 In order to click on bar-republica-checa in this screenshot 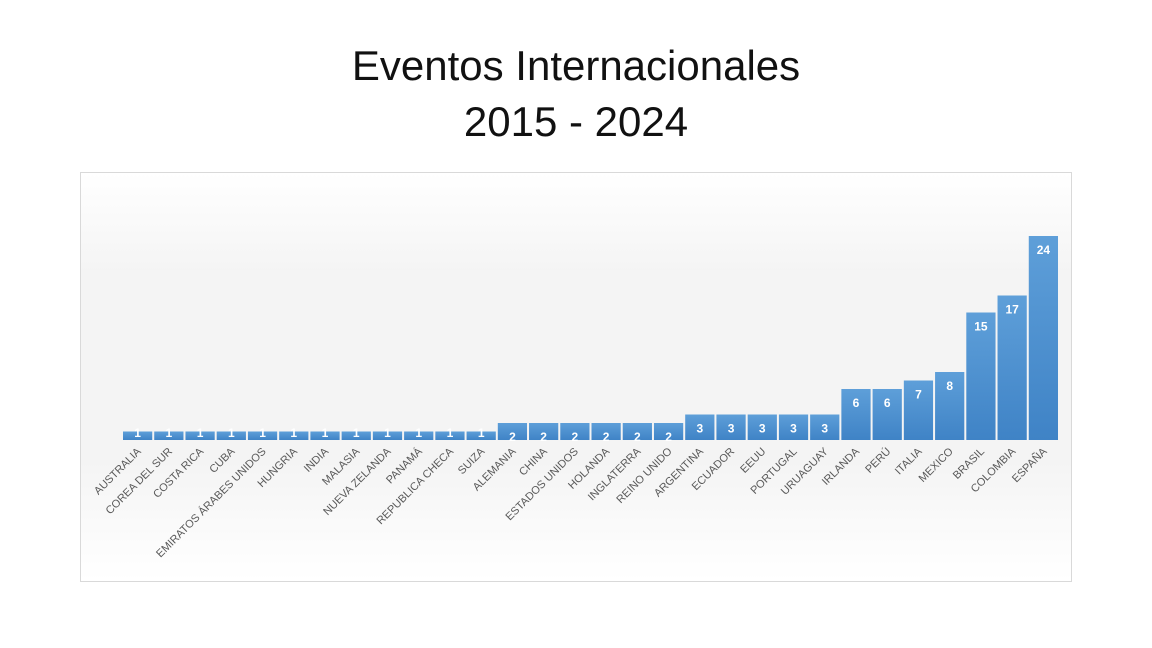, I will do `click(450, 435)`.